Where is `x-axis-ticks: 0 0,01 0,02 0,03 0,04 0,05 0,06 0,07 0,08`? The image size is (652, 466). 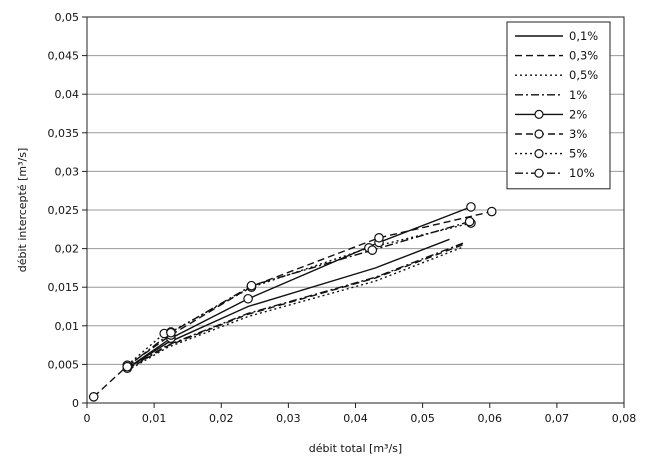
x-axis-ticks: 0 0,01 0,02 0,03 0,04 0,05 0,06 0,07 0,08 is located at coordinates (360, 414).